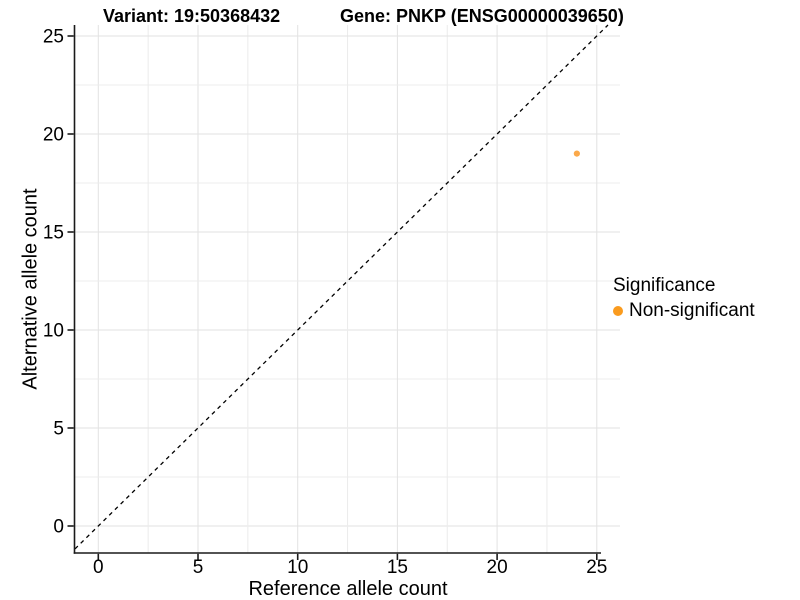 The height and width of the screenshot is (600, 800). Describe the element at coordinates (618, 311) in the screenshot. I see `legend-marker-circle-icon` at that location.